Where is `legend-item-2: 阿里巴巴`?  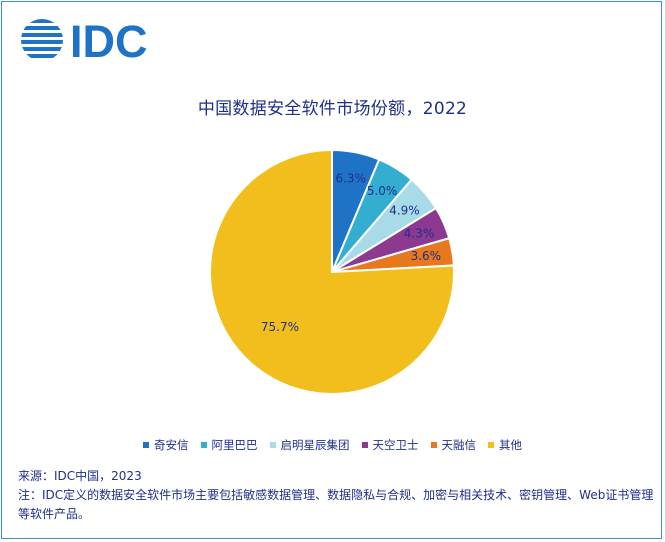 legend-item-2: 阿里巴巴 is located at coordinates (229, 445).